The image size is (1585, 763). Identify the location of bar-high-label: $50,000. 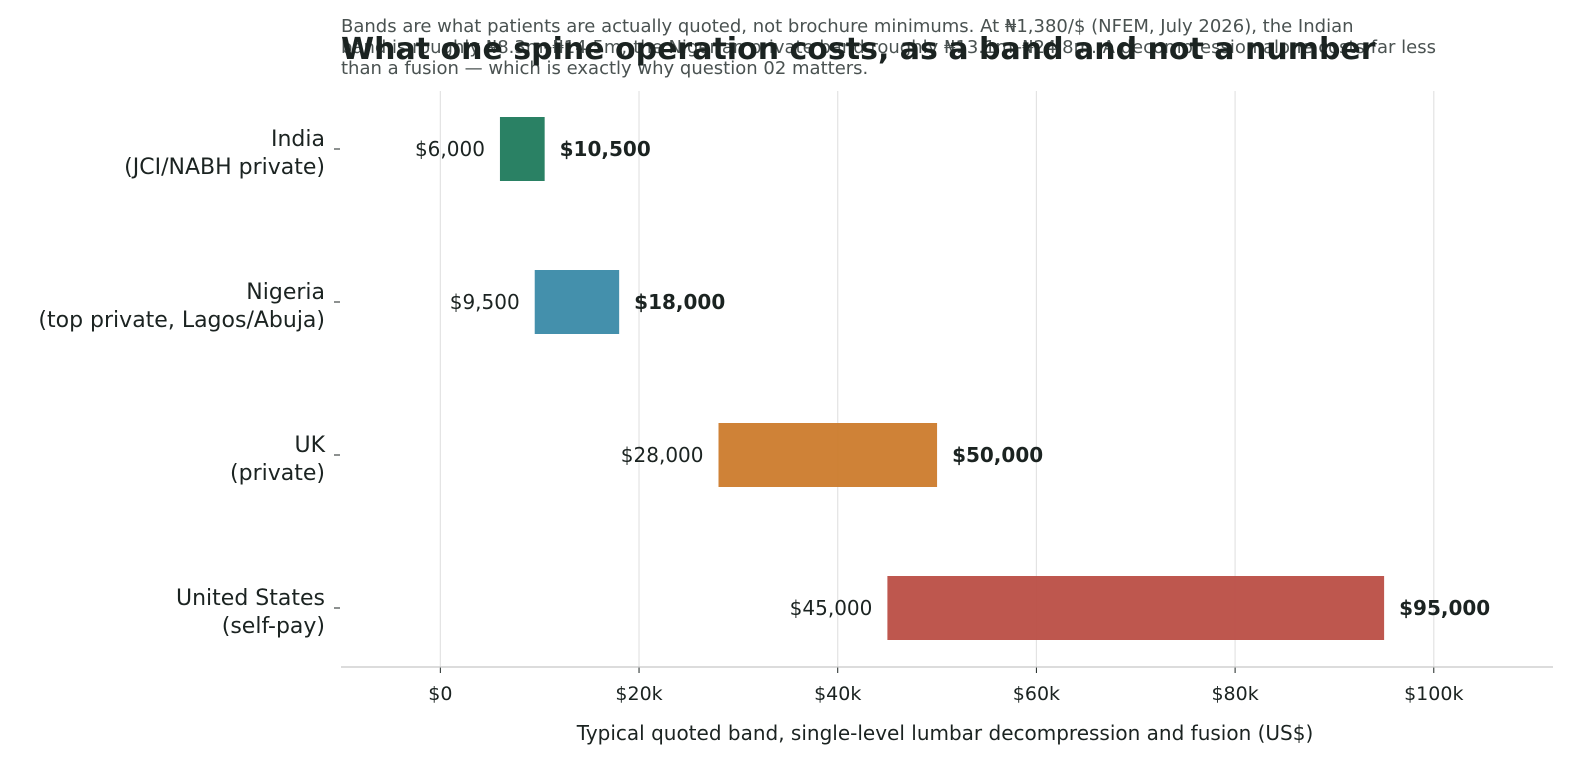
(997, 455).